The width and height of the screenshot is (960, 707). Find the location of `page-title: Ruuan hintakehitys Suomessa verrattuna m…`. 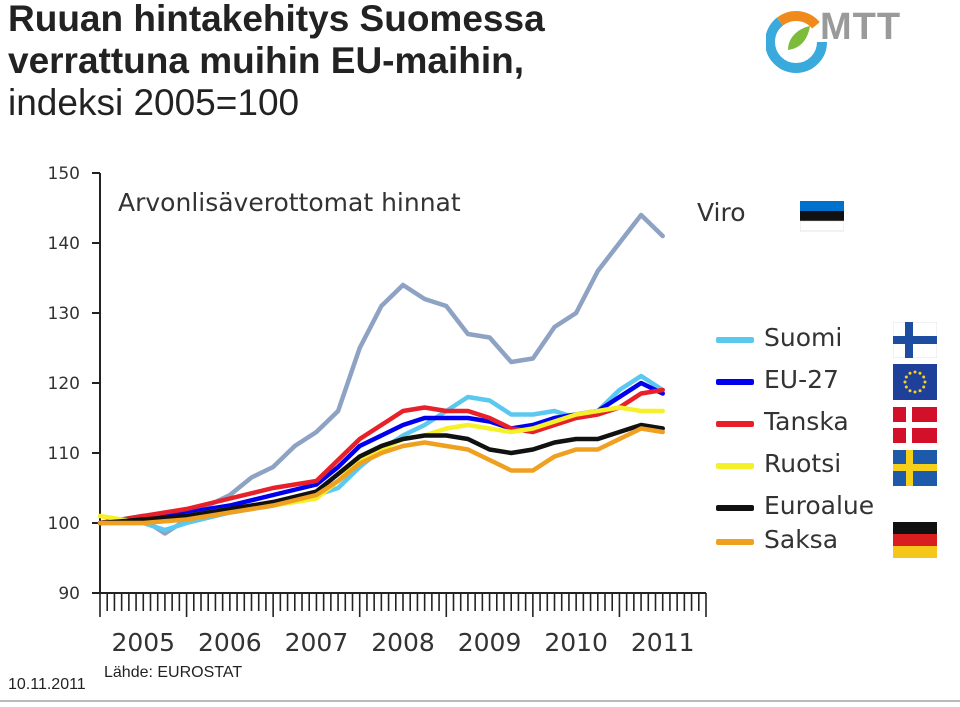

page-title: Ruuan hintakehitys Suomessa verrattuna m… is located at coordinates (276, 62).